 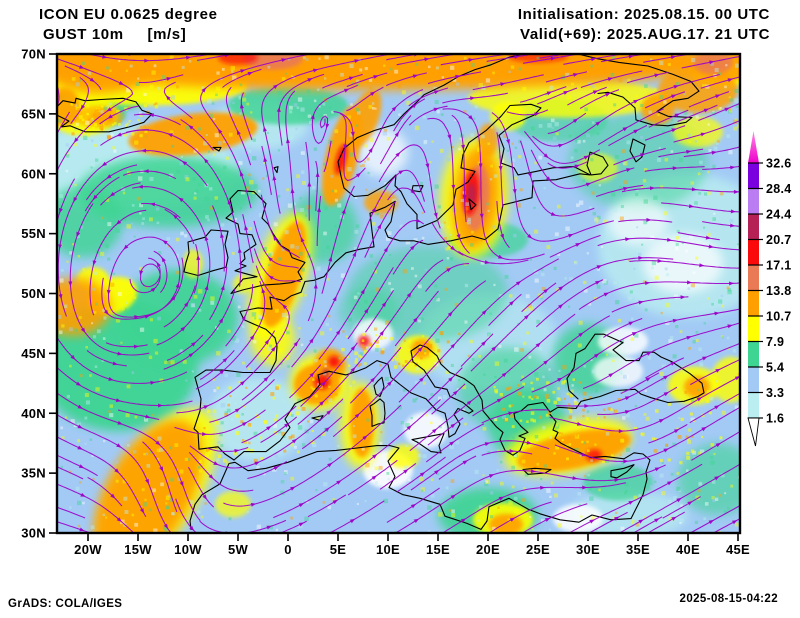 I want to click on lat-tick-label: 70N, so click(x=33, y=54).